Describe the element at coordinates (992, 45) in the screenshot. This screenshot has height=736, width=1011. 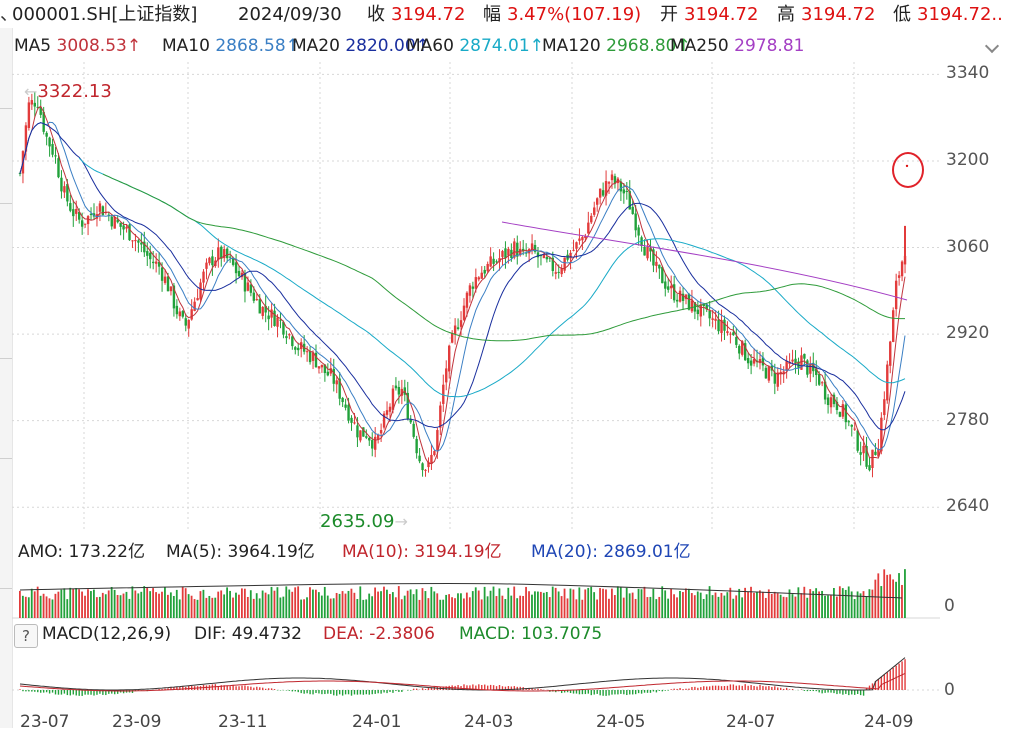
I see `ma-dropdown` at that location.